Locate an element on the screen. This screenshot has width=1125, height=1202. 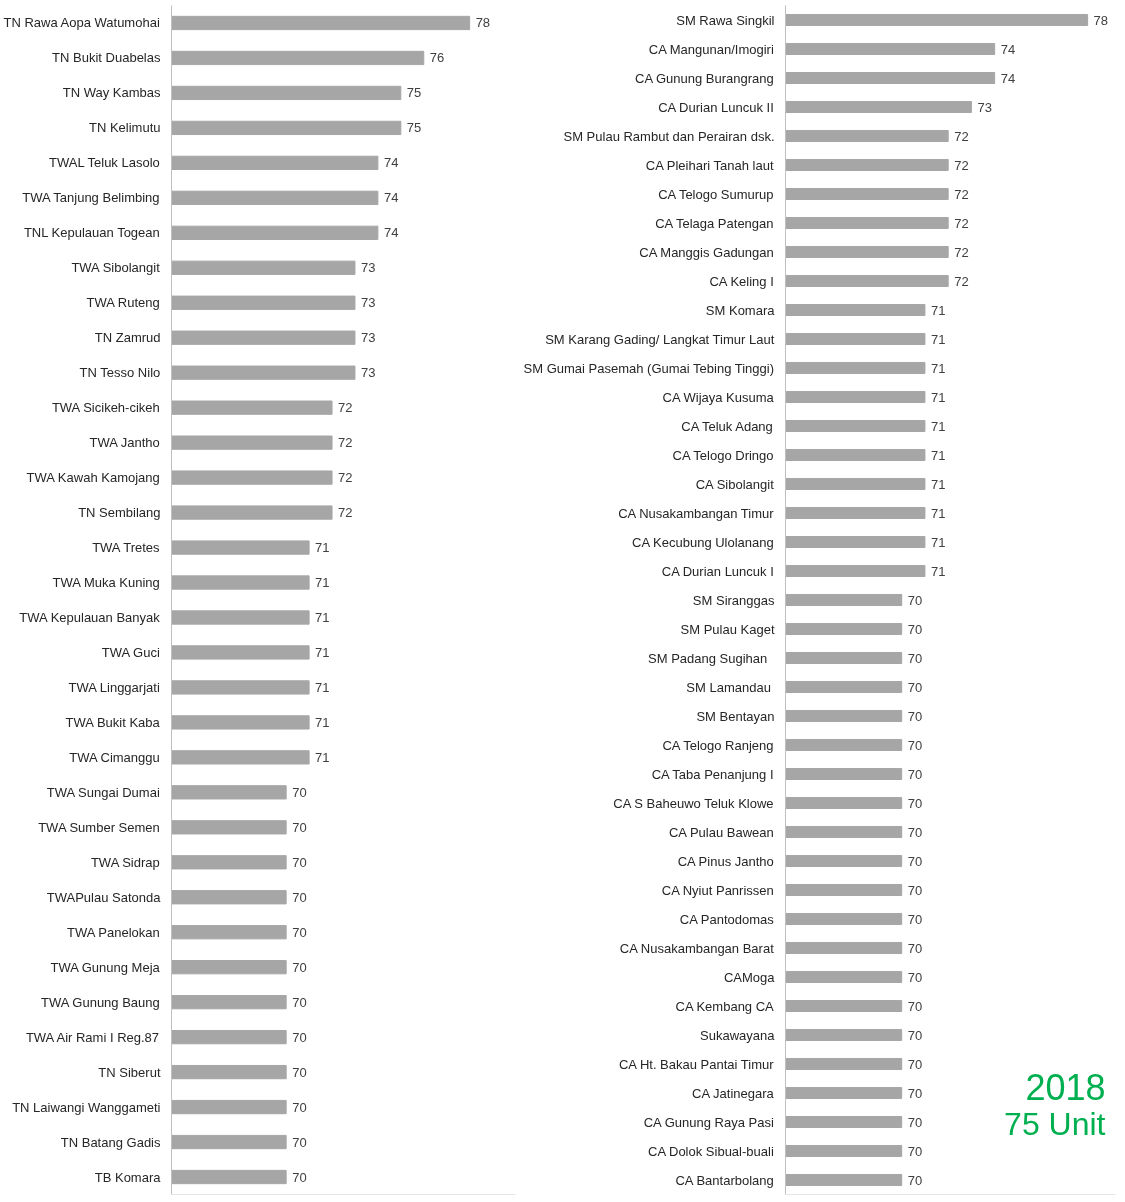
y-tick-label: CA Wijaya Kusuma is located at coordinates (718, 397).